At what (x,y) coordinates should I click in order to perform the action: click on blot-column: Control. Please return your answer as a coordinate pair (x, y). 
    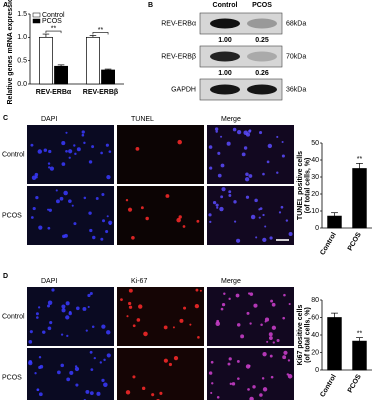
    Looking at the image, I should click on (225, 5).